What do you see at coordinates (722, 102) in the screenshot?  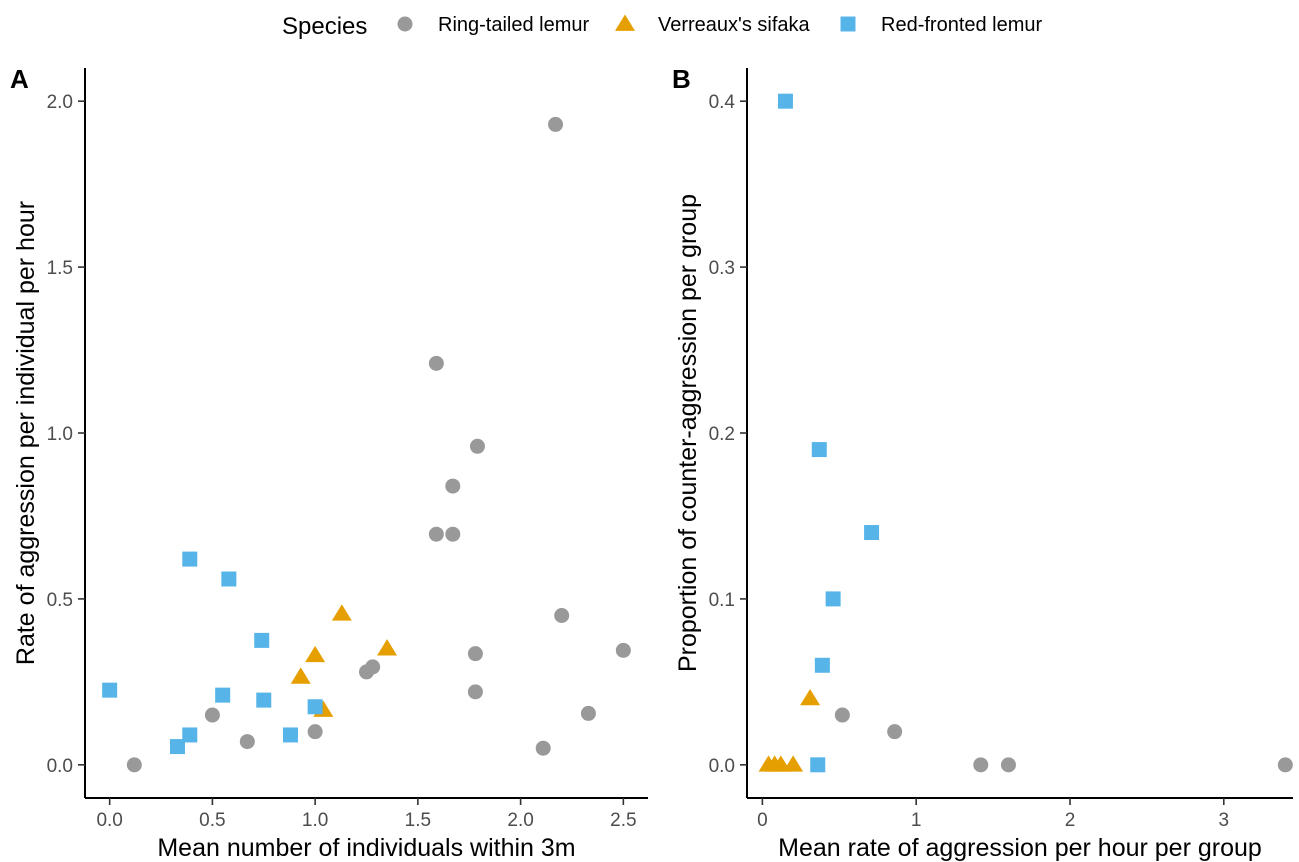 I see `y-tick-label: 0.4` at bounding box center [722, 102].